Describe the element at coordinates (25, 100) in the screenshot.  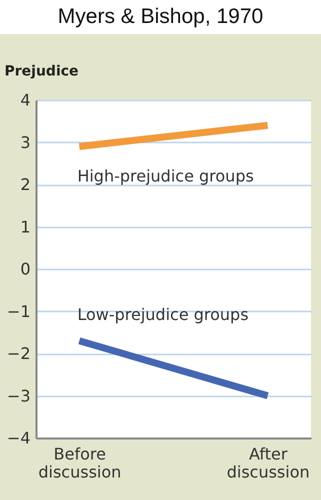
I see `y-tick-label: 4` at that location.